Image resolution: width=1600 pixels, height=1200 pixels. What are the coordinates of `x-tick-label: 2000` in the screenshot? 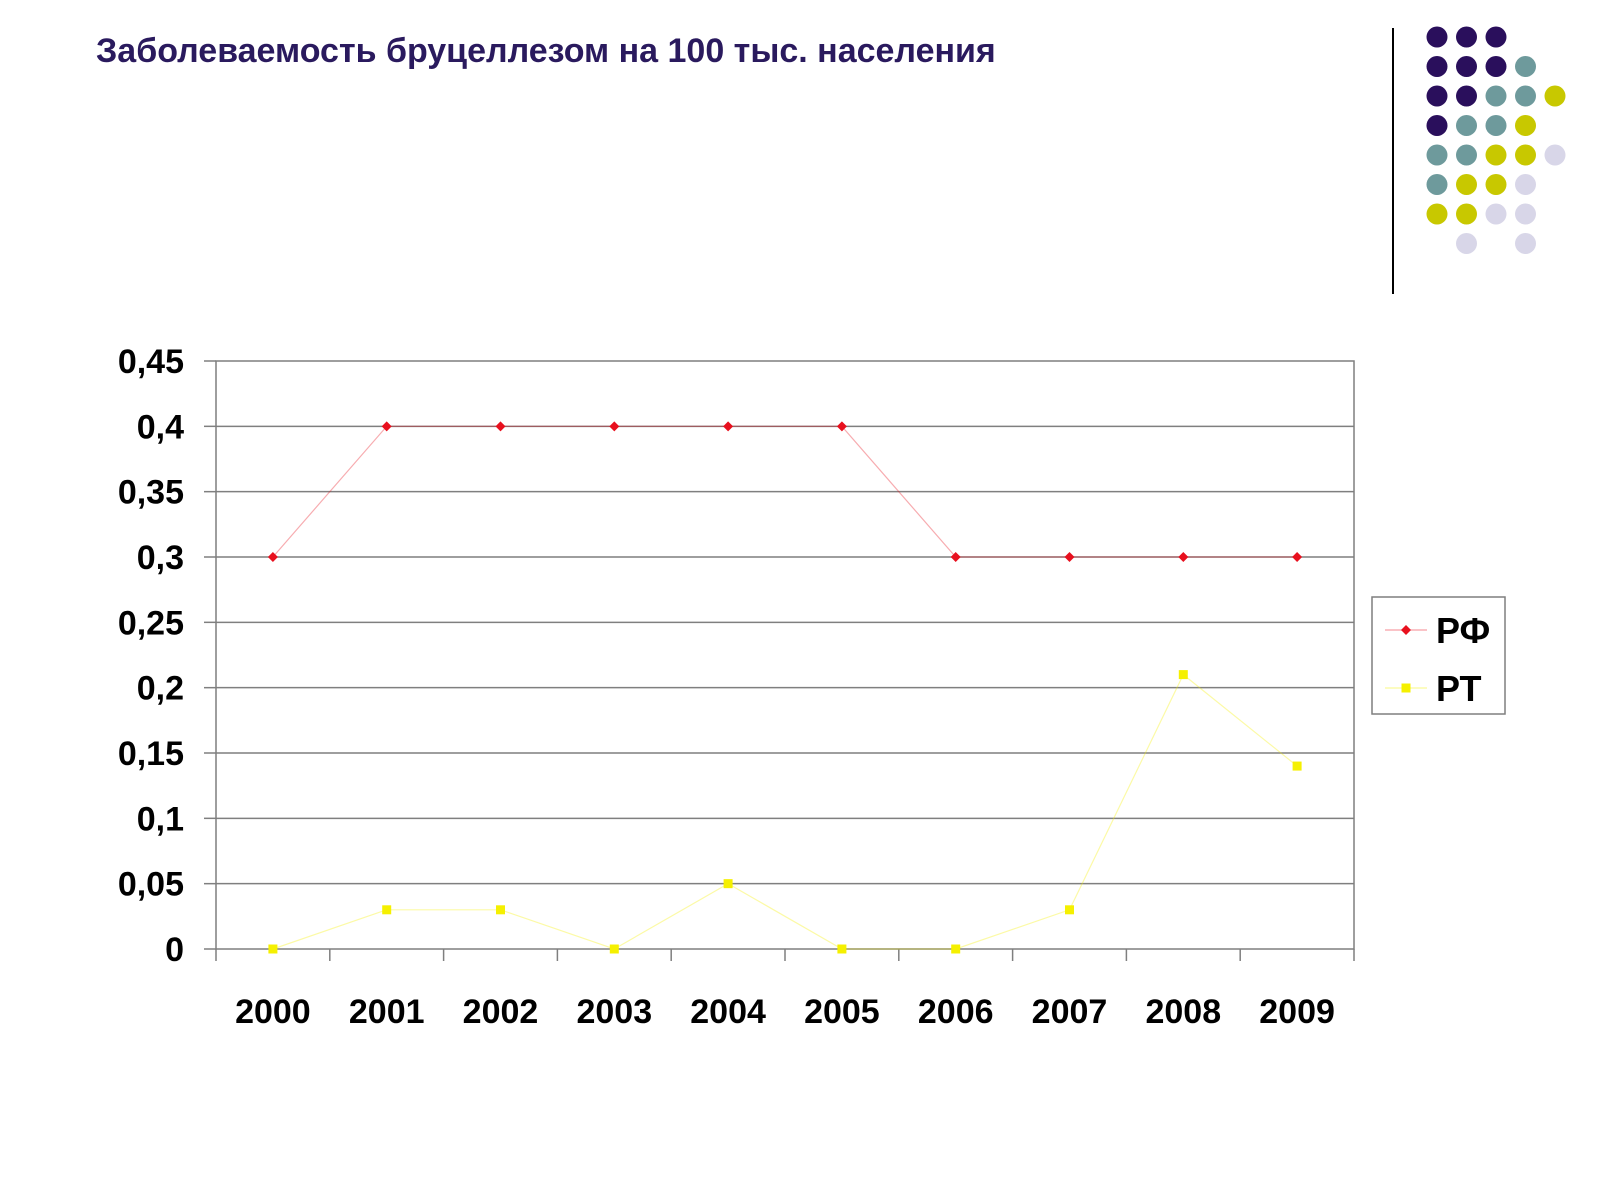 It's located at (273, 1012).